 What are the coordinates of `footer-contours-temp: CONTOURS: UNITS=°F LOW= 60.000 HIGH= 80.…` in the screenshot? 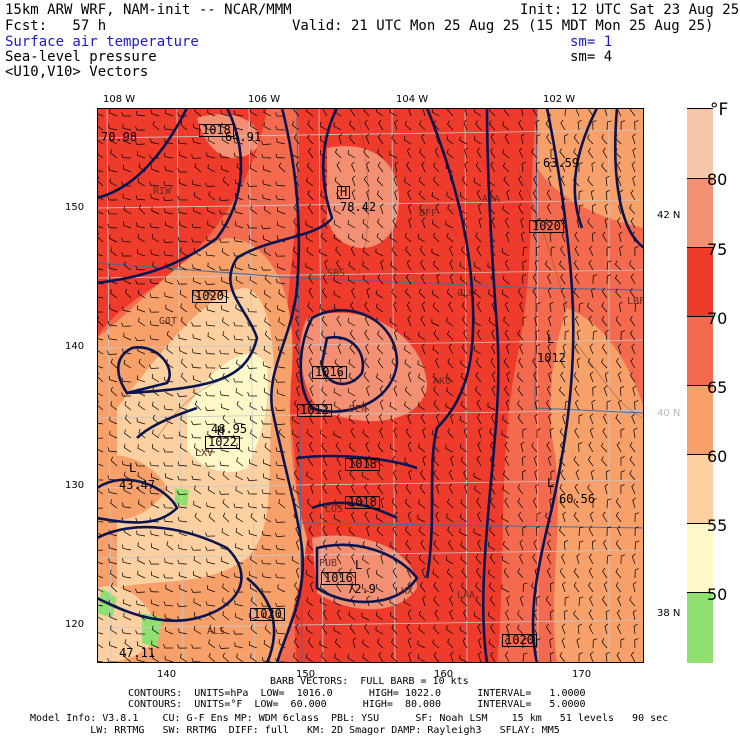 It's located at (357, 704).